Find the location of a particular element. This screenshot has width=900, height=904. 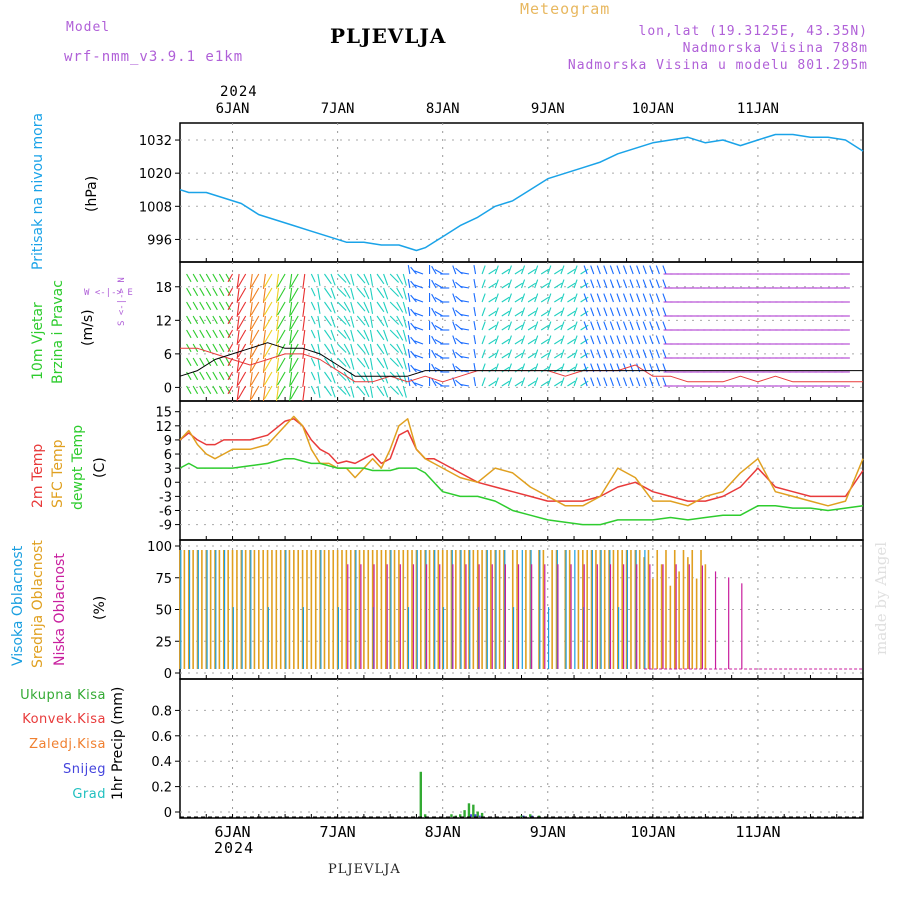

date-label-bottom: 10JAN is located at coordinates (652, 832).